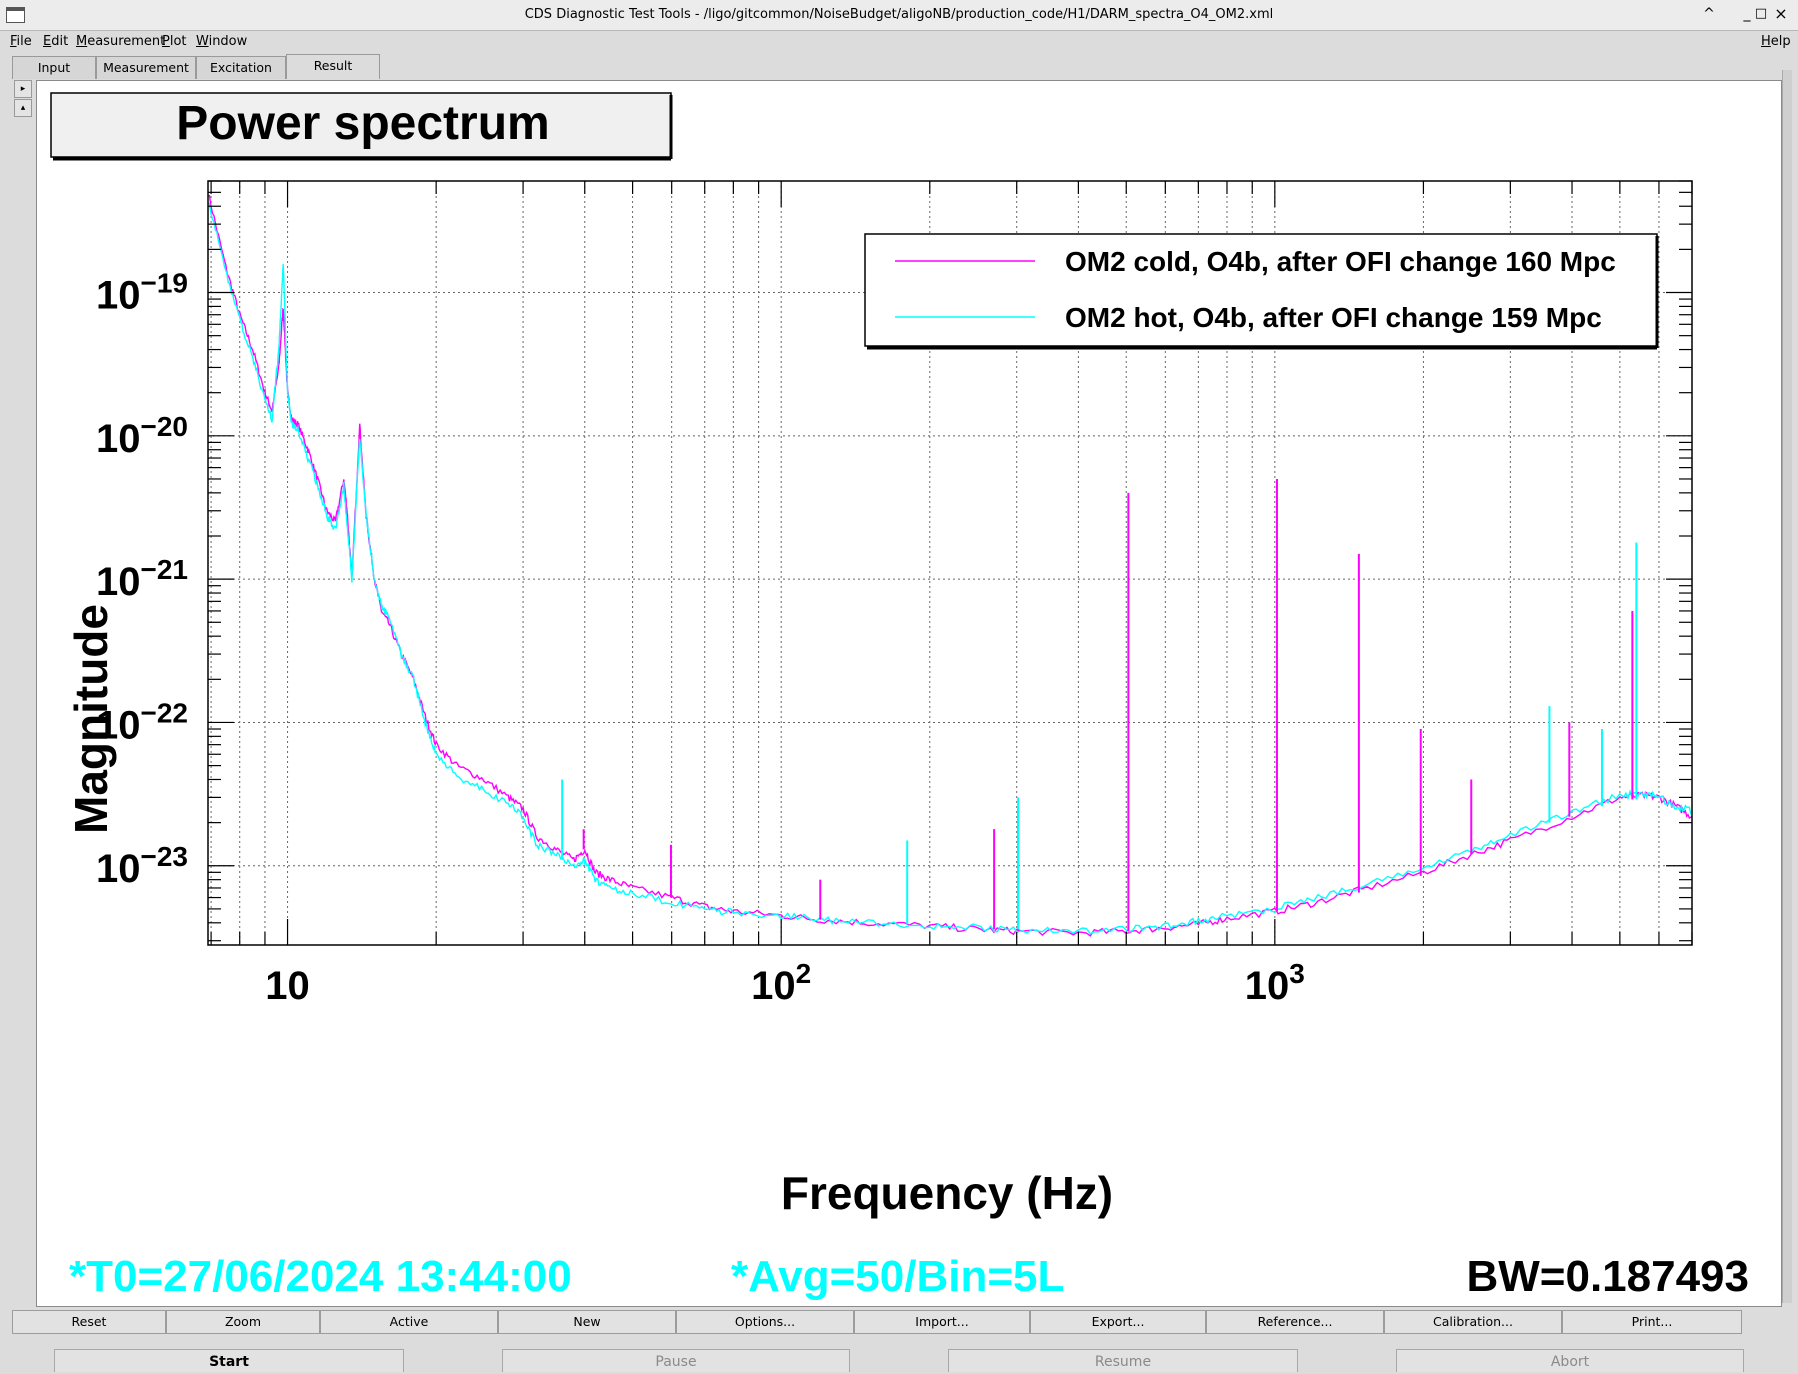 The height and width of the screenshot is (1374, 1798). What do you see at coordinates (333, 66) in the screenshot?
I see `tab-result: Result` at bounding box center [333, 66].